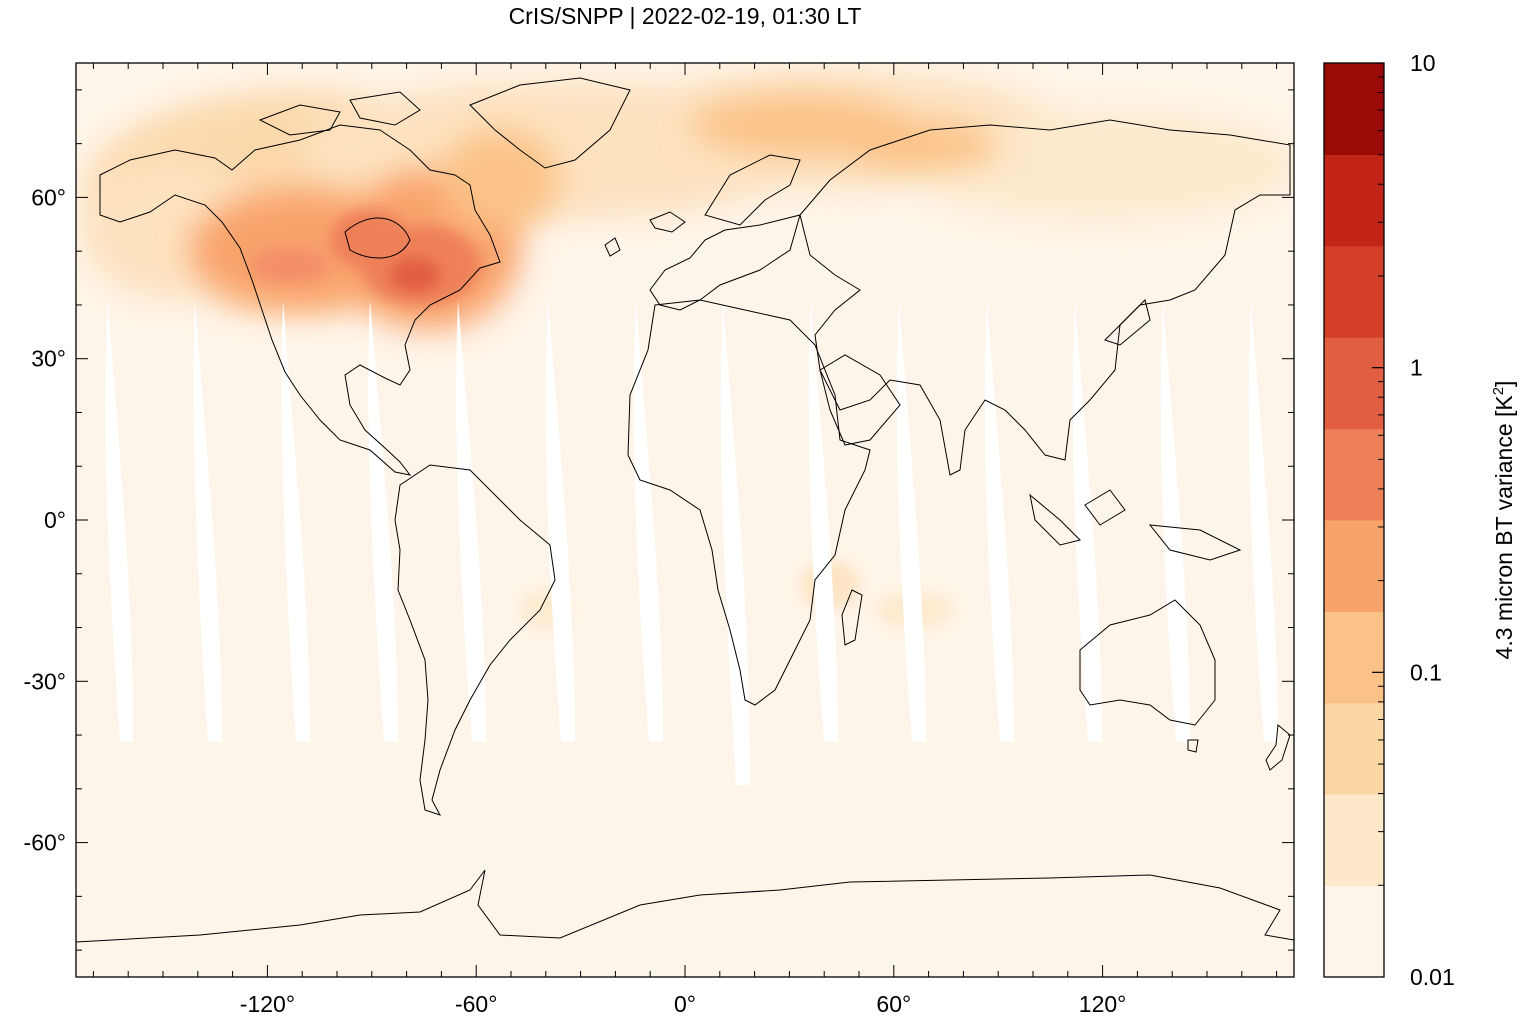 This screenshot has width=1522, height=1020. What do you see at coordinates (267, 1004) in the screenshot?
I see `x-tick-label: -120°` at bounding box center [267, 1004].